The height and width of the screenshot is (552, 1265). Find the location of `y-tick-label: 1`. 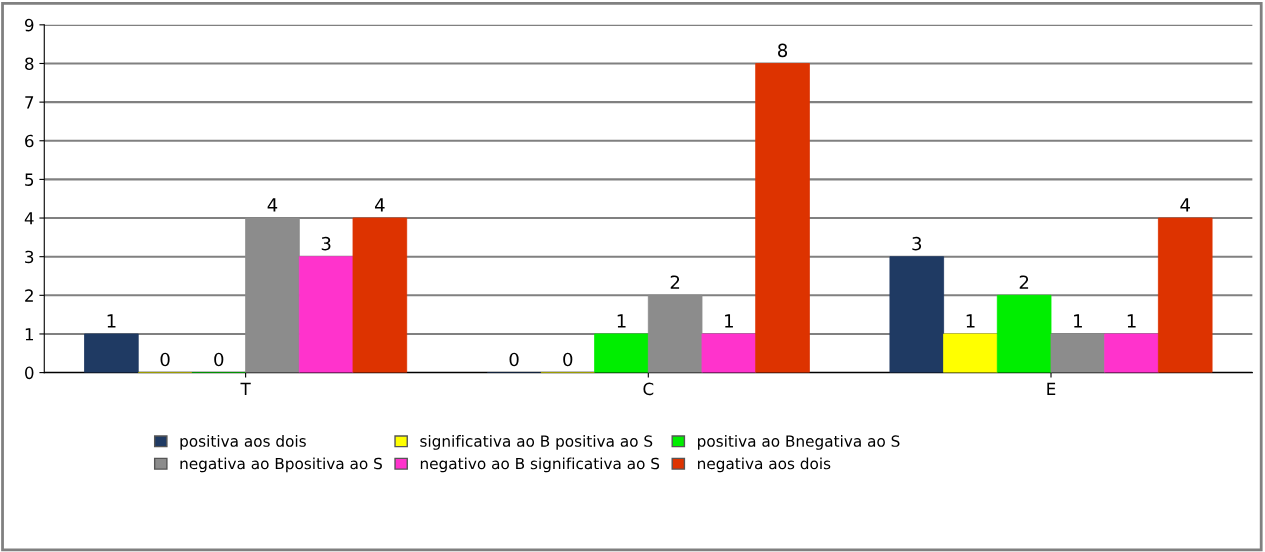

y-tick-label: 1 is located at coordinates (29, 334).